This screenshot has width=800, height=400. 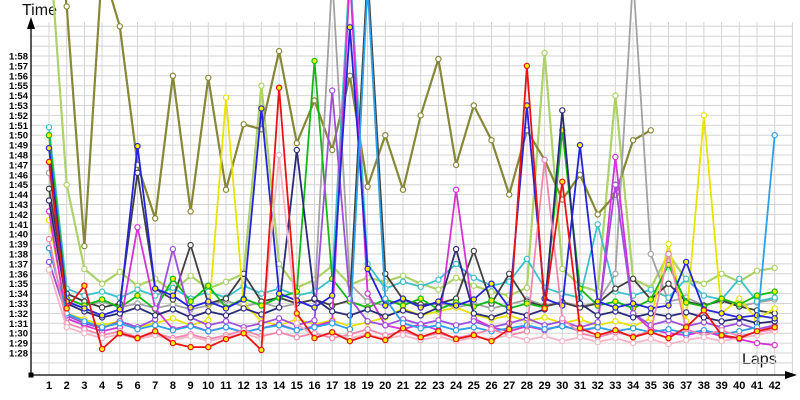 What do you see at coordinates (615, 386) in the screenshot?
I see `svg-text: 33` at bounding box center [615, 386].